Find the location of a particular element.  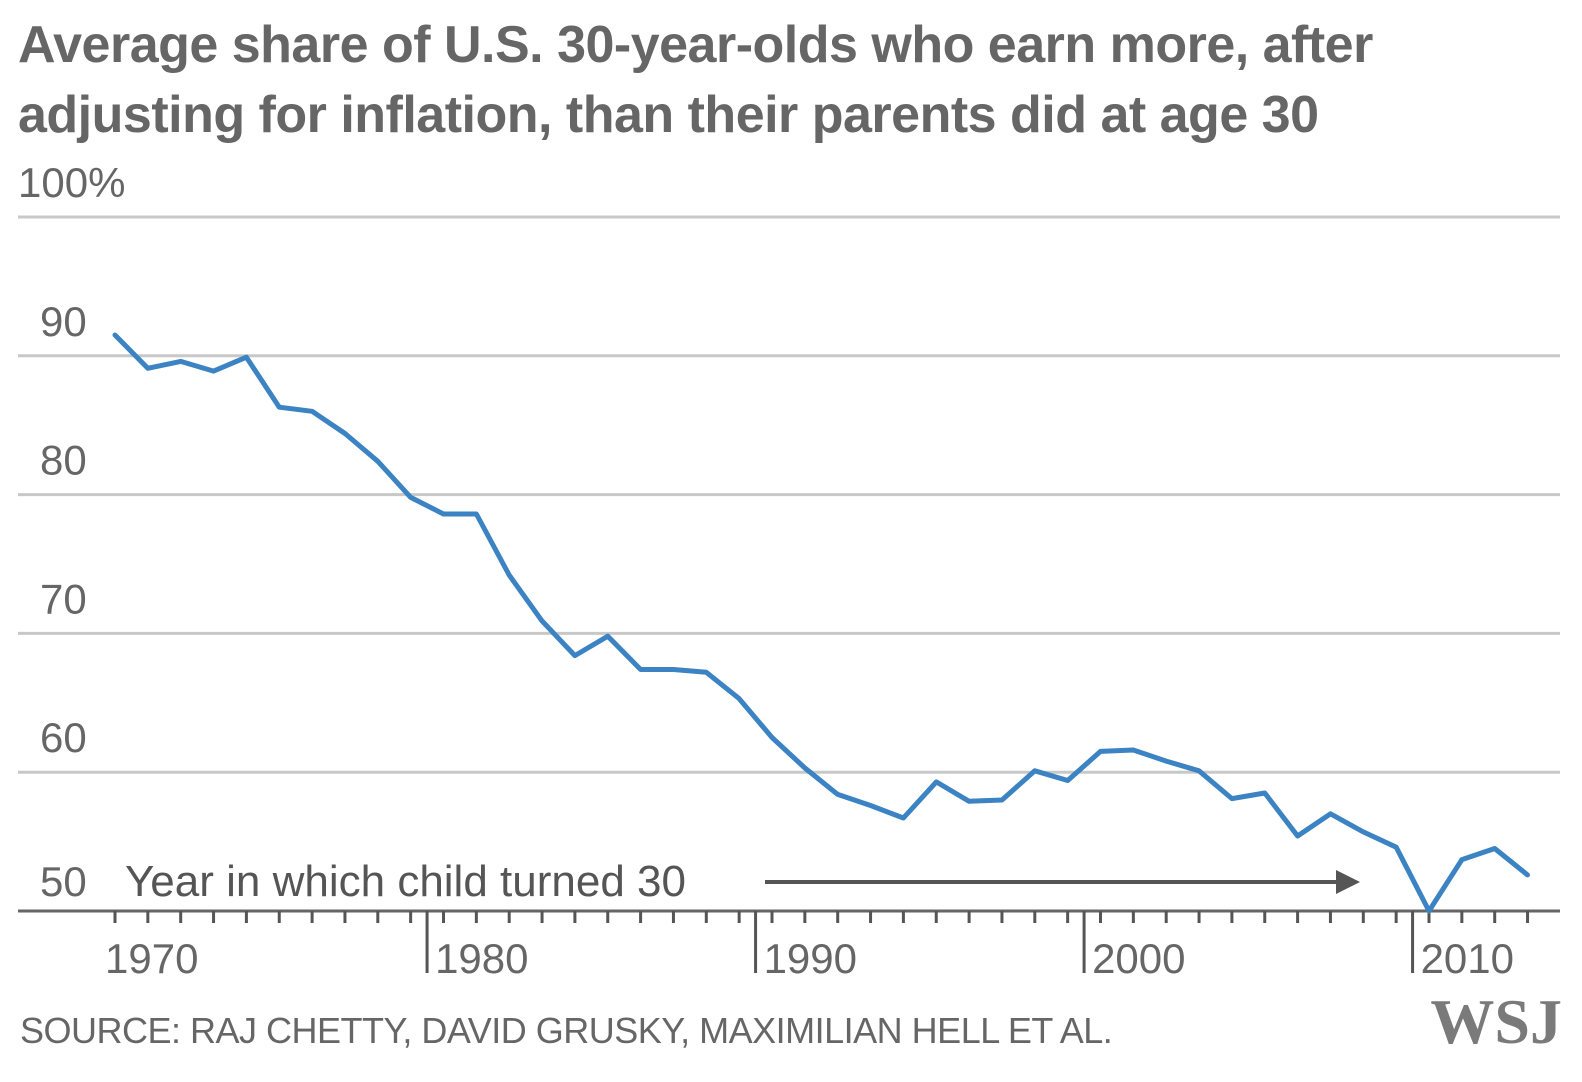

x-tick-label-2010: 2010 is located at coordinates (1467, 958).